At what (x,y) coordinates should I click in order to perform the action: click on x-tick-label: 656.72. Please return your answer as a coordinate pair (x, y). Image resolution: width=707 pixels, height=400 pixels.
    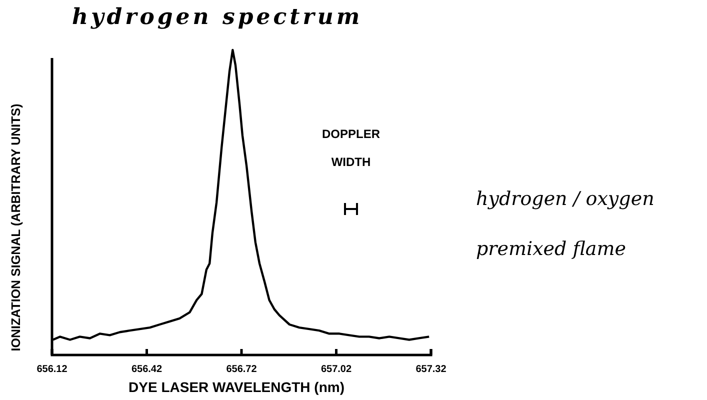
    Looking at the image, I should click on (242, 369).